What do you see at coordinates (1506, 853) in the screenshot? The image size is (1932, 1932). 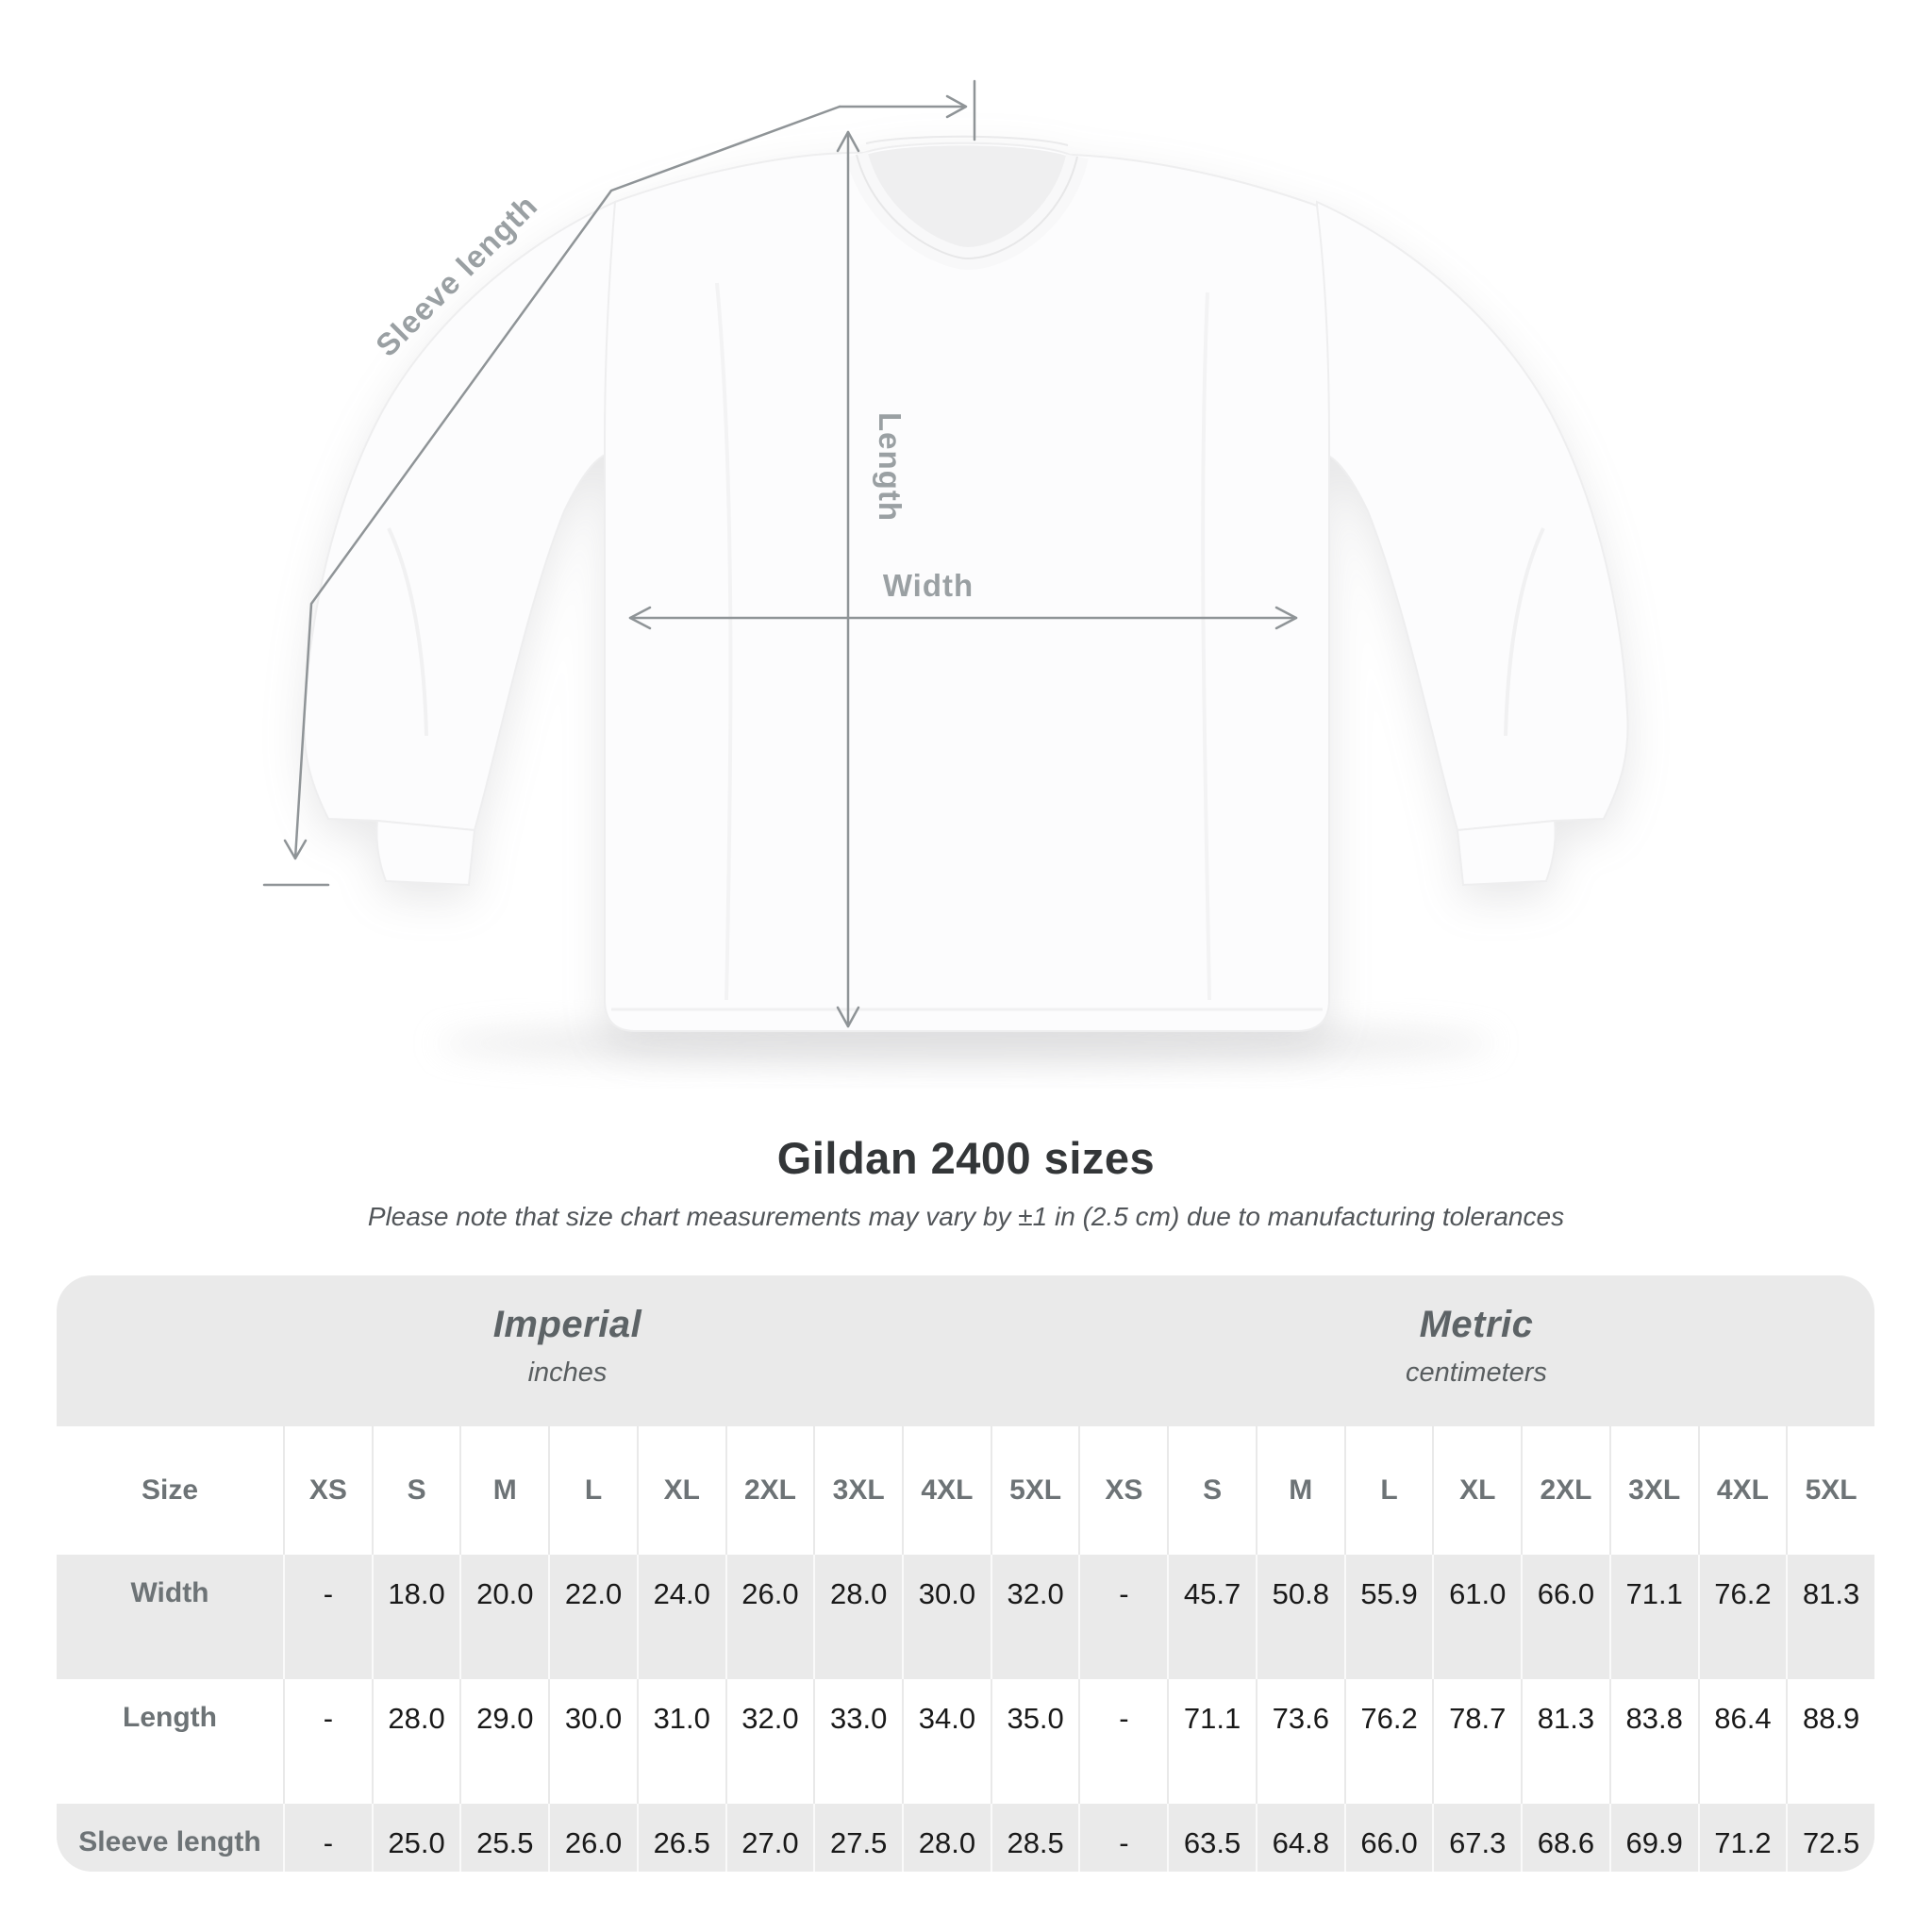 I see `shirt-right-cuff` at bounding box center [1506, 853].